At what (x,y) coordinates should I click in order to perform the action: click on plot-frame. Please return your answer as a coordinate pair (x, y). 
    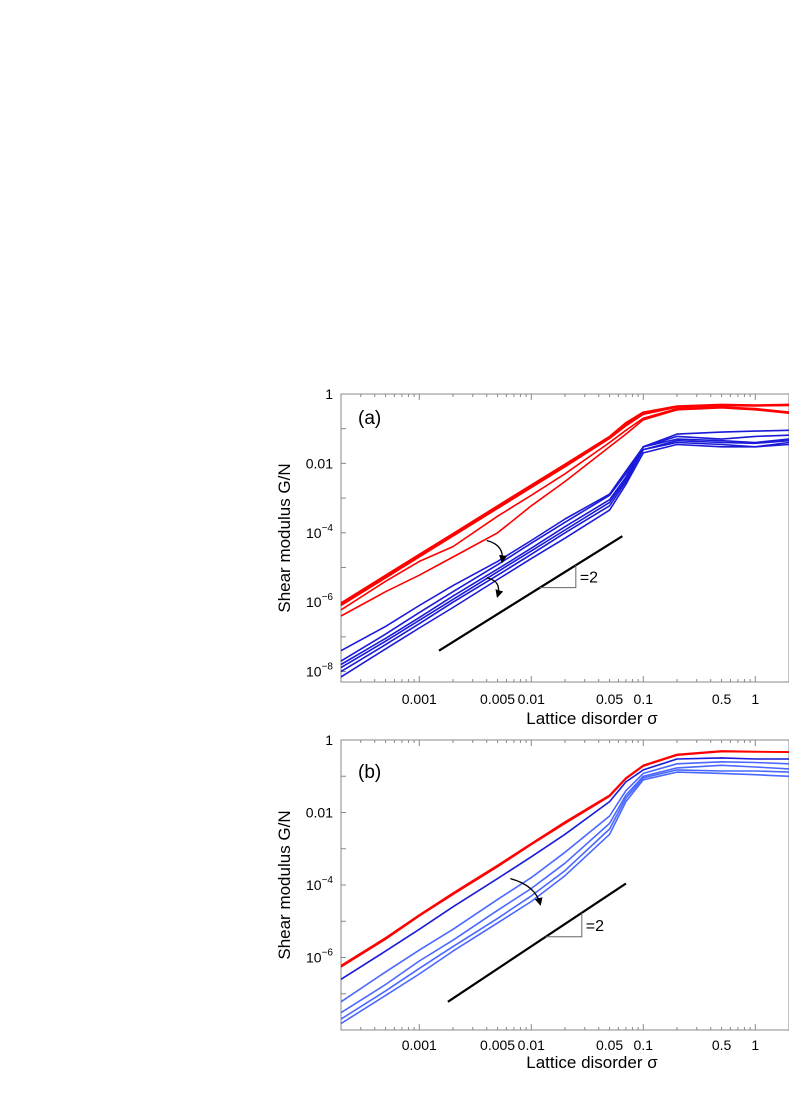
    Looking at the image, I should click on (564, 885).